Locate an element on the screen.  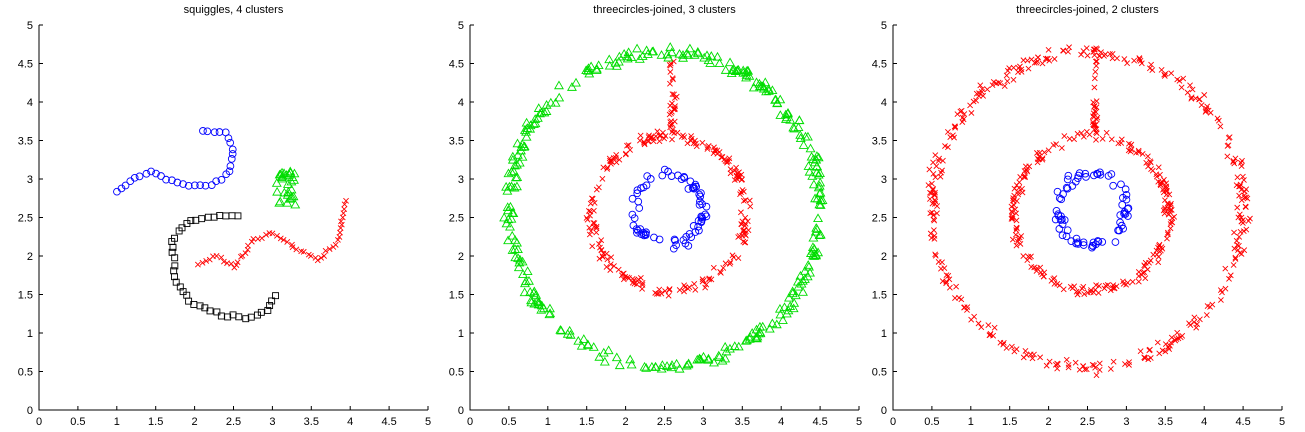
x-tick-label: 2.5 is located at coordinates (664, 422).